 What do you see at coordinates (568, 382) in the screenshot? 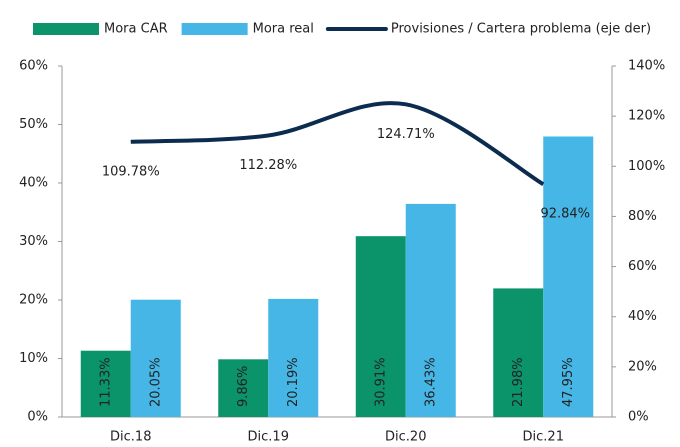
I see `bar-value-label: 47.95%` at bounding box center [568, 382].